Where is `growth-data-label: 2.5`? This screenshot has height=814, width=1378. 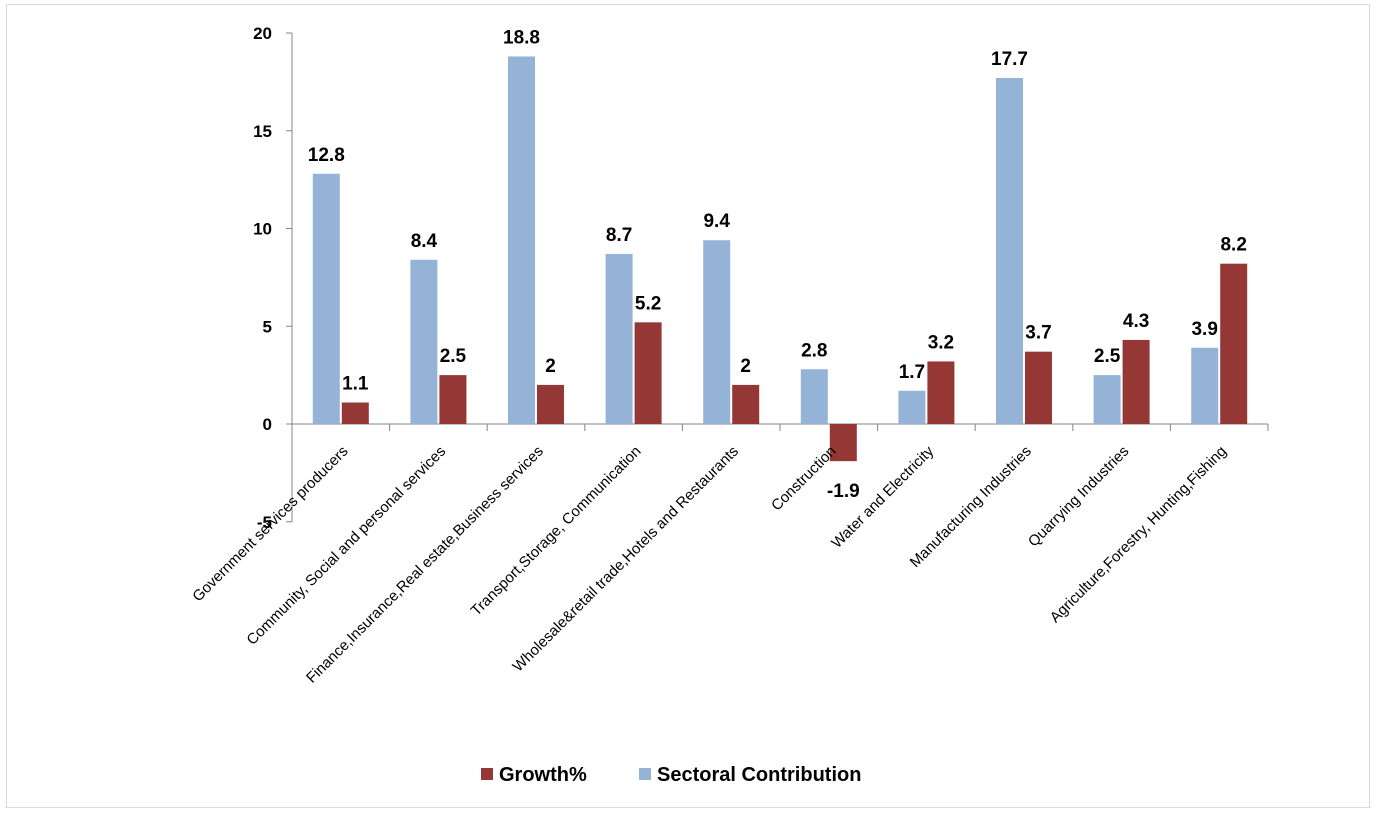
growth-data-label: 2.5 is located at coordinates (453, 356).